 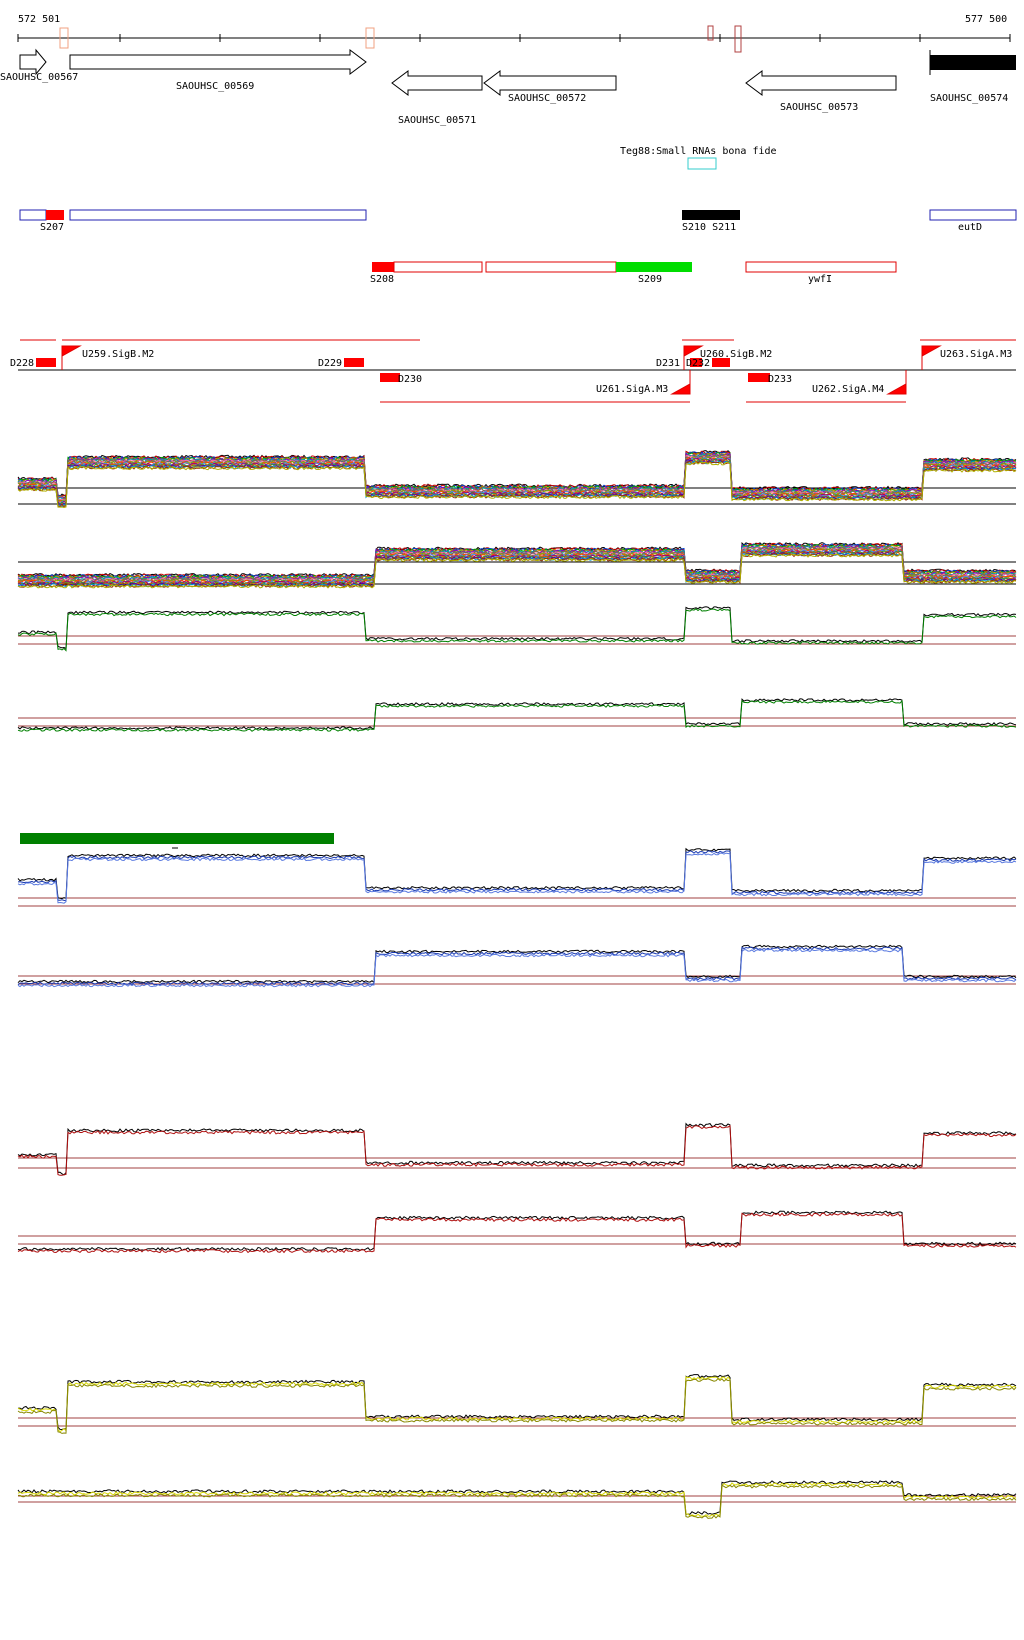 I want to click on small-rna-track: Teg88:Small RNAs bona fide, so click(x=698, y=158).